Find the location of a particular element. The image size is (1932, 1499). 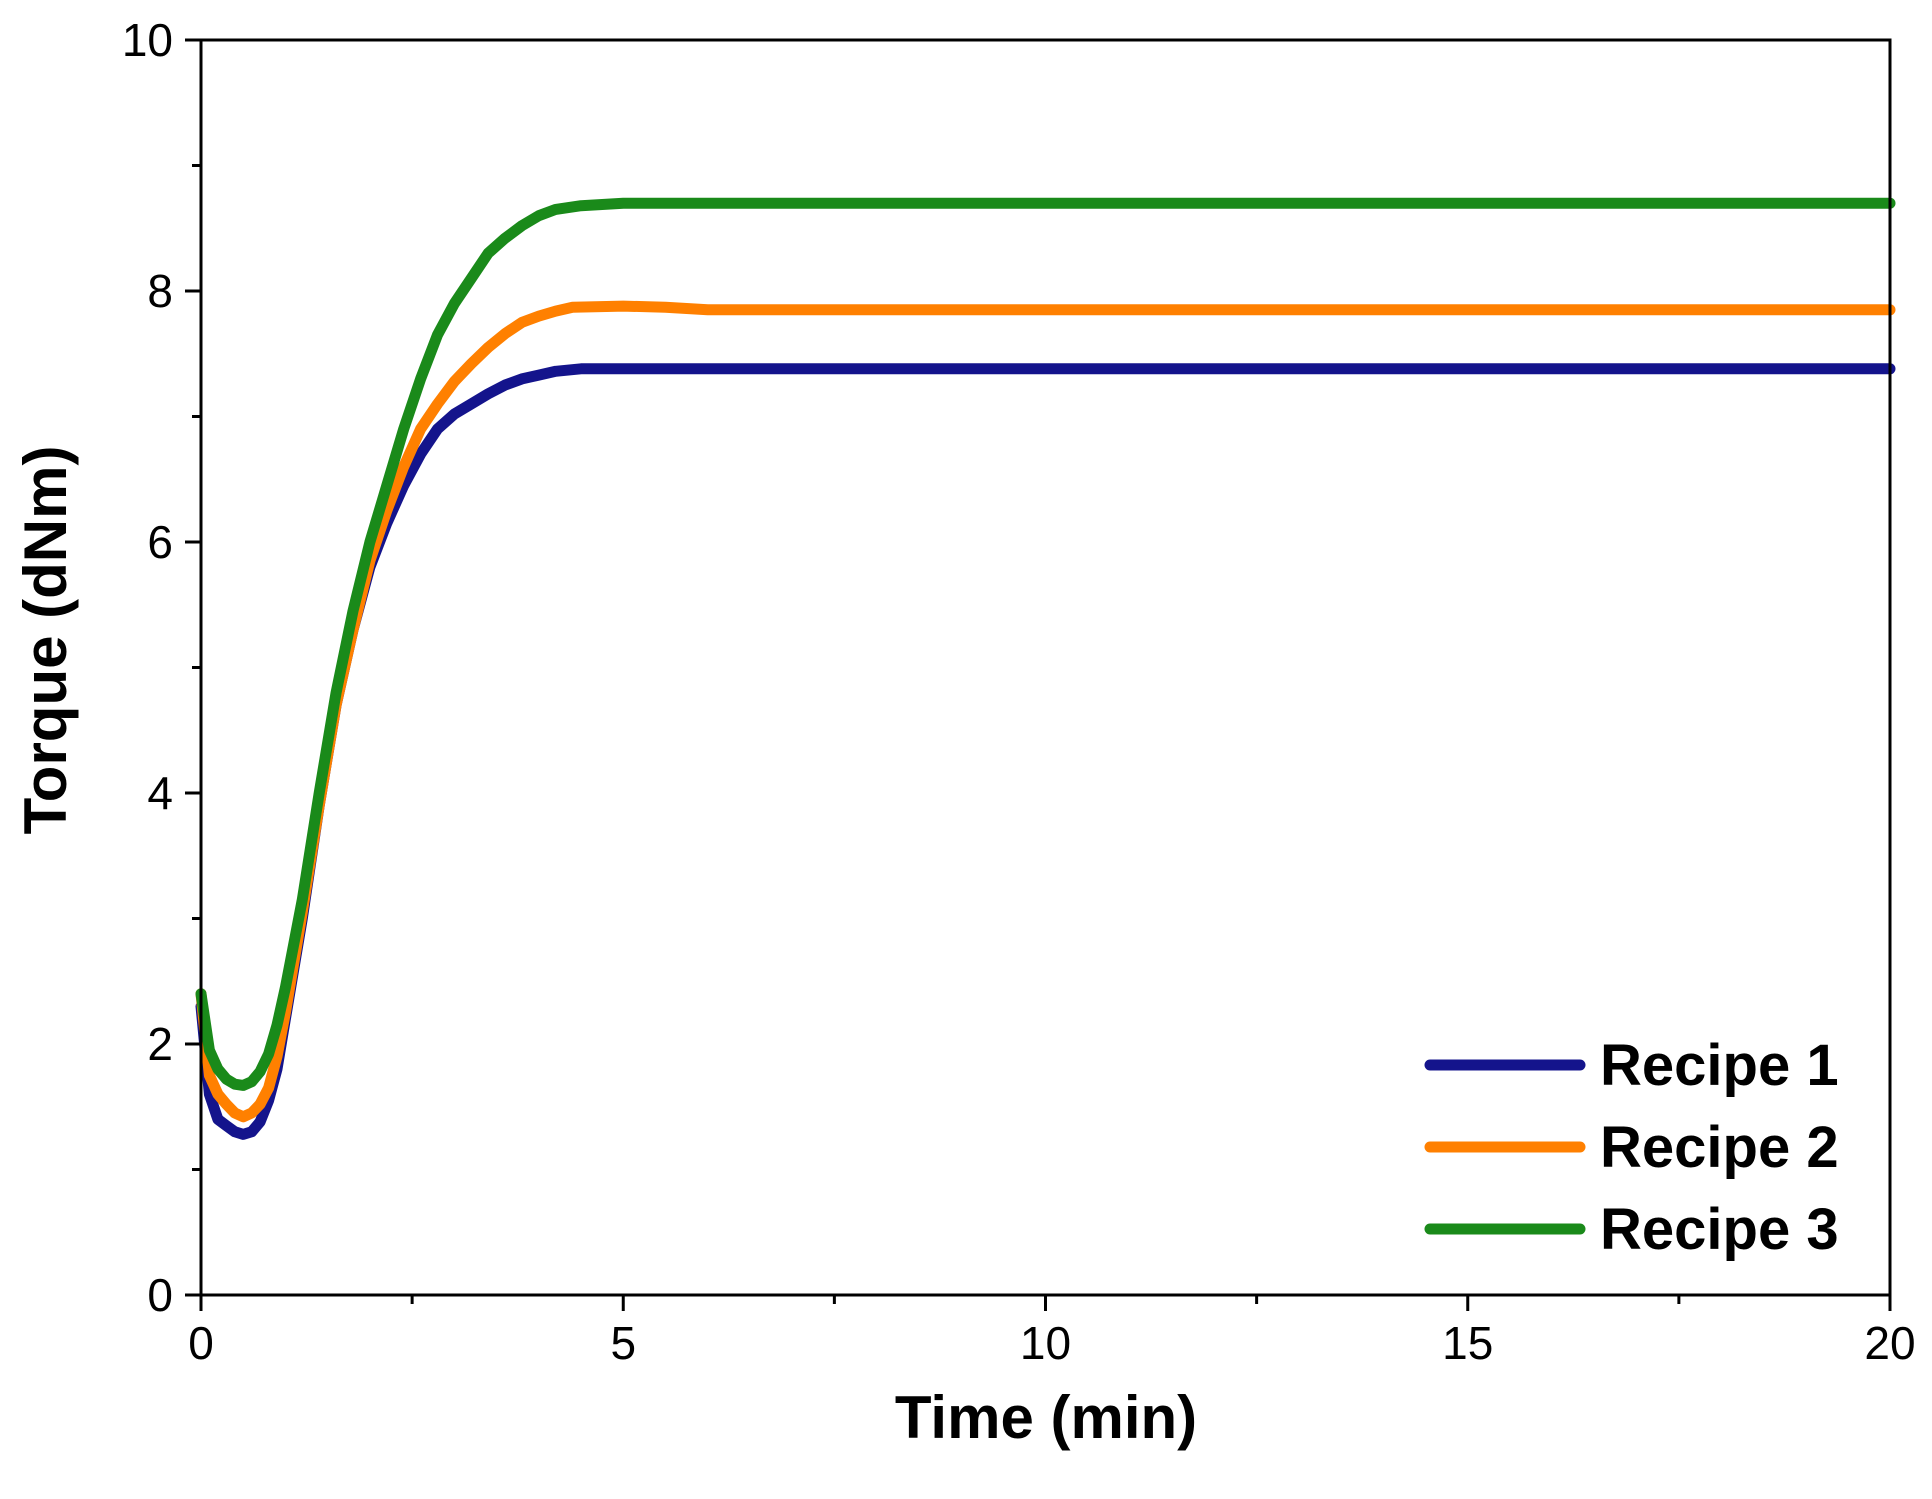

y-tick-label-5: 10 is located at coordinates (147, 40).